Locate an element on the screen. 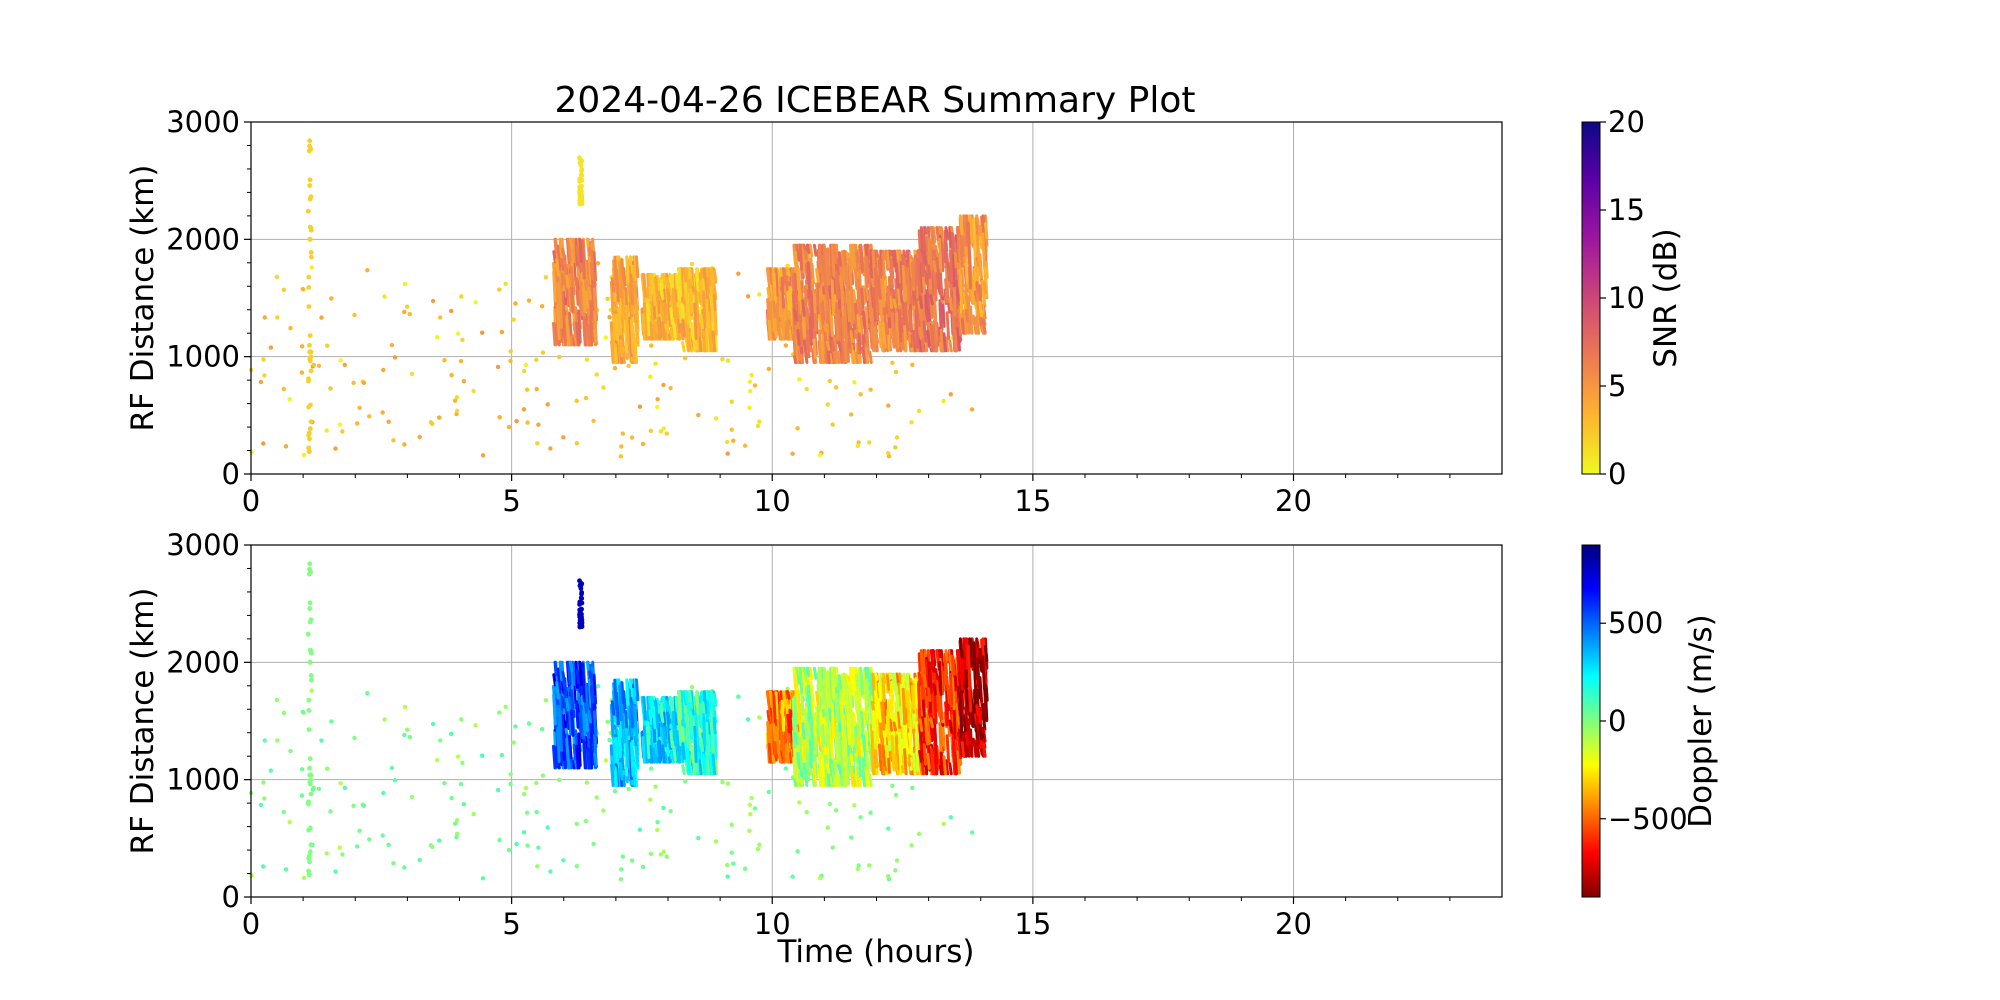 The width and height of the screenshot is (2000, 1000). doppler-colorbar-scale is located at coordinates (1591, 721).